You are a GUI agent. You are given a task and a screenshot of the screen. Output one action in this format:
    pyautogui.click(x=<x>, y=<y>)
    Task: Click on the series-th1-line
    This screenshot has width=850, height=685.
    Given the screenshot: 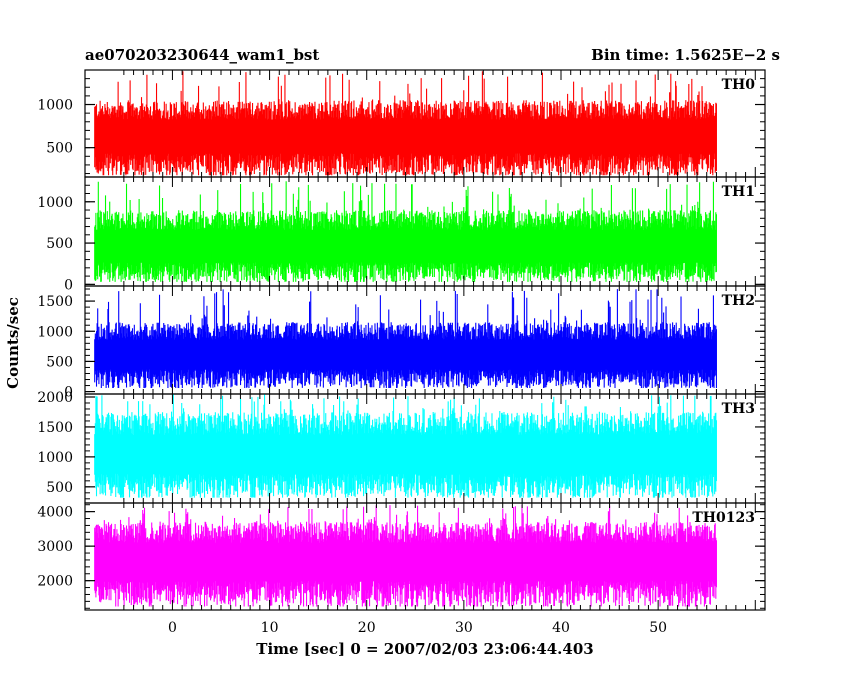 What is the action you would take?
    pyautogui.click(x=405, y=231)
    